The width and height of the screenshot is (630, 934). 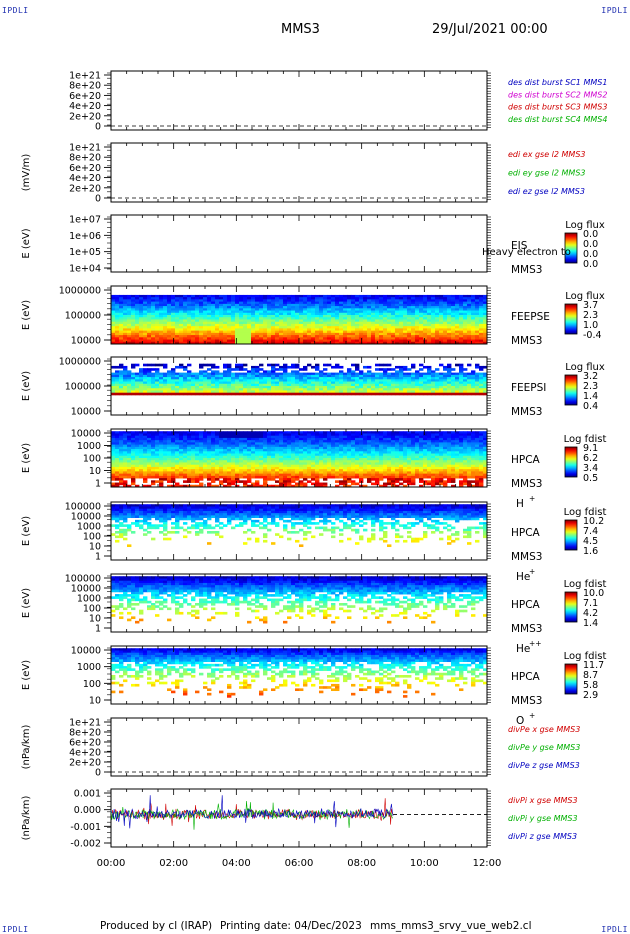 What do you see at coordinates (590, 325) in the screenshot?
I see `colorbar-tick-feepse: 1.0` at bounding box center [590, 325].